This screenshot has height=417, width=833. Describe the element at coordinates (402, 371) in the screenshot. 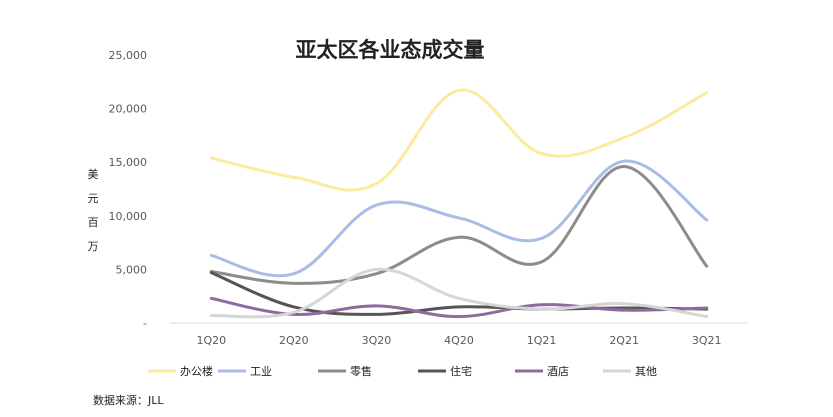

I see `legend: 办公楼 工业 零售 住宅 酒店 其他` at that location.